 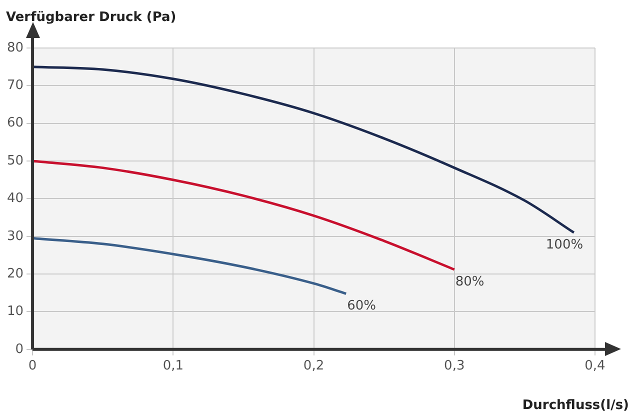 I want to click on y-tick-label: 80, so click(x=15, y=48).